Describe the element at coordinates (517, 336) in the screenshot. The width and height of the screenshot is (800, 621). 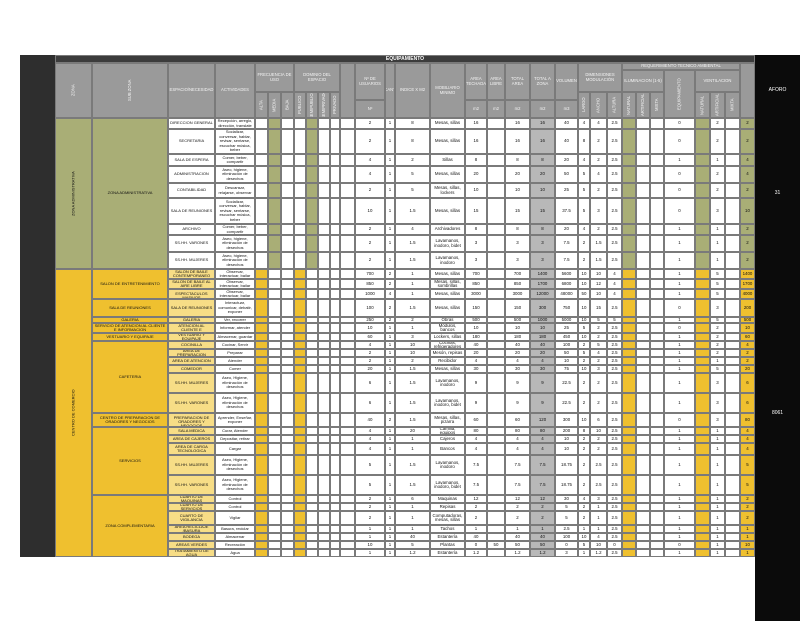
I see `area-total-text: 180` at that location.